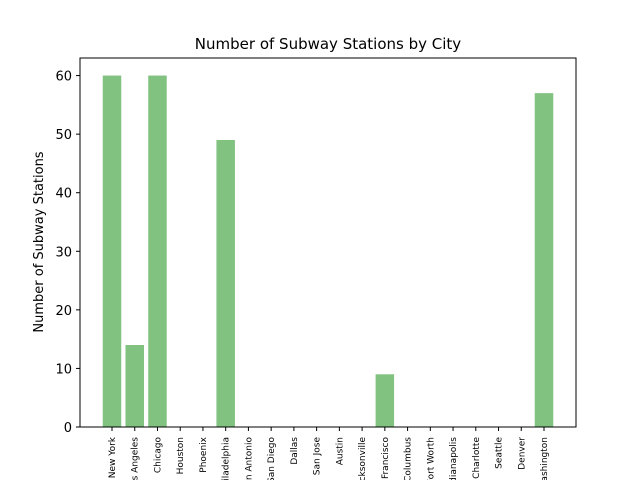  I want to click on x-tick-label-chicago: Chicago, so click(158, 455).